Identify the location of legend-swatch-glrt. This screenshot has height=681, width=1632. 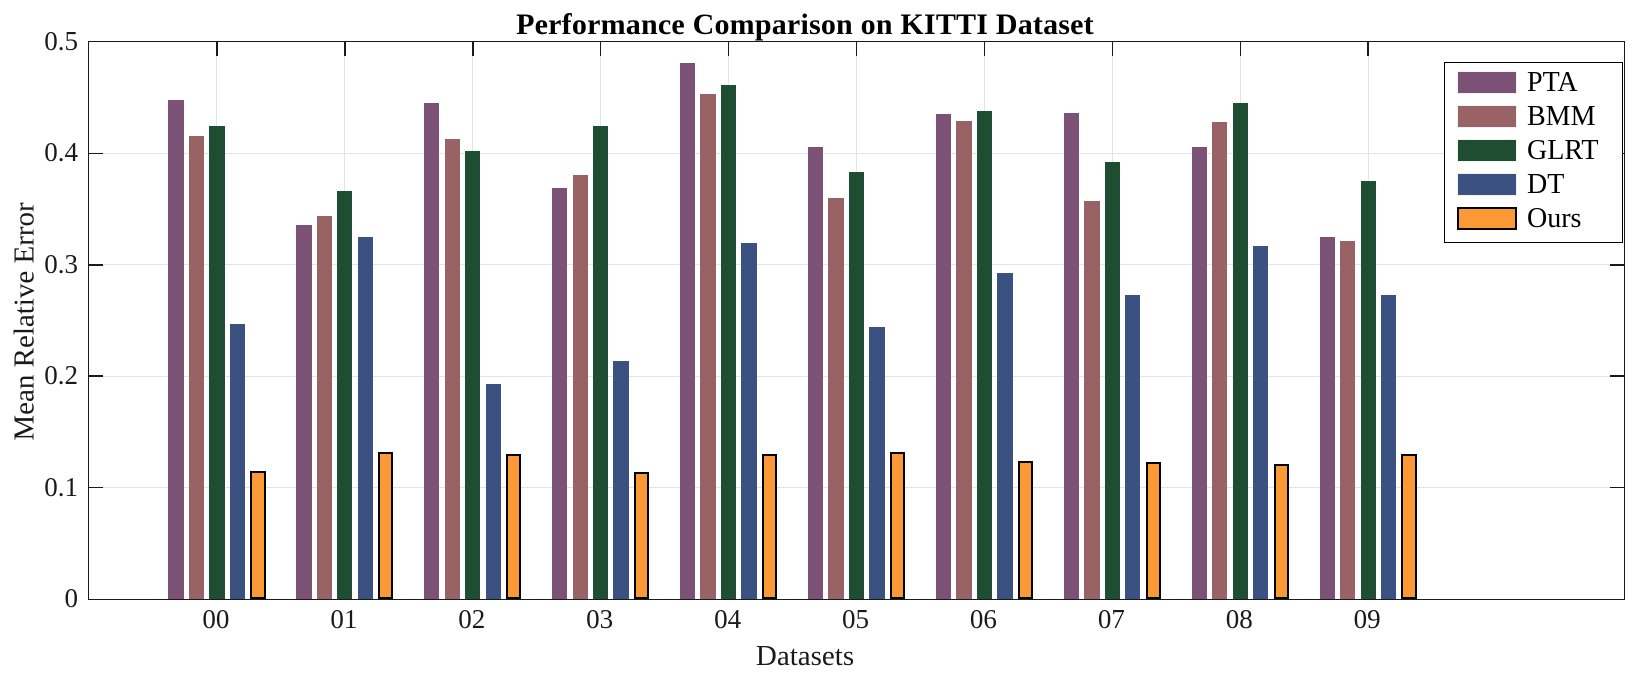
(1487, 150).